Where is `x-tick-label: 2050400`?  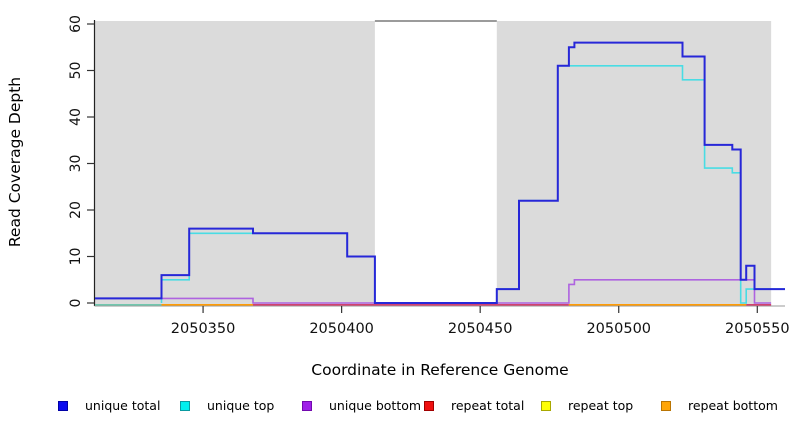
x-tick-label: 2050400 is located at coordinates (341, 329).